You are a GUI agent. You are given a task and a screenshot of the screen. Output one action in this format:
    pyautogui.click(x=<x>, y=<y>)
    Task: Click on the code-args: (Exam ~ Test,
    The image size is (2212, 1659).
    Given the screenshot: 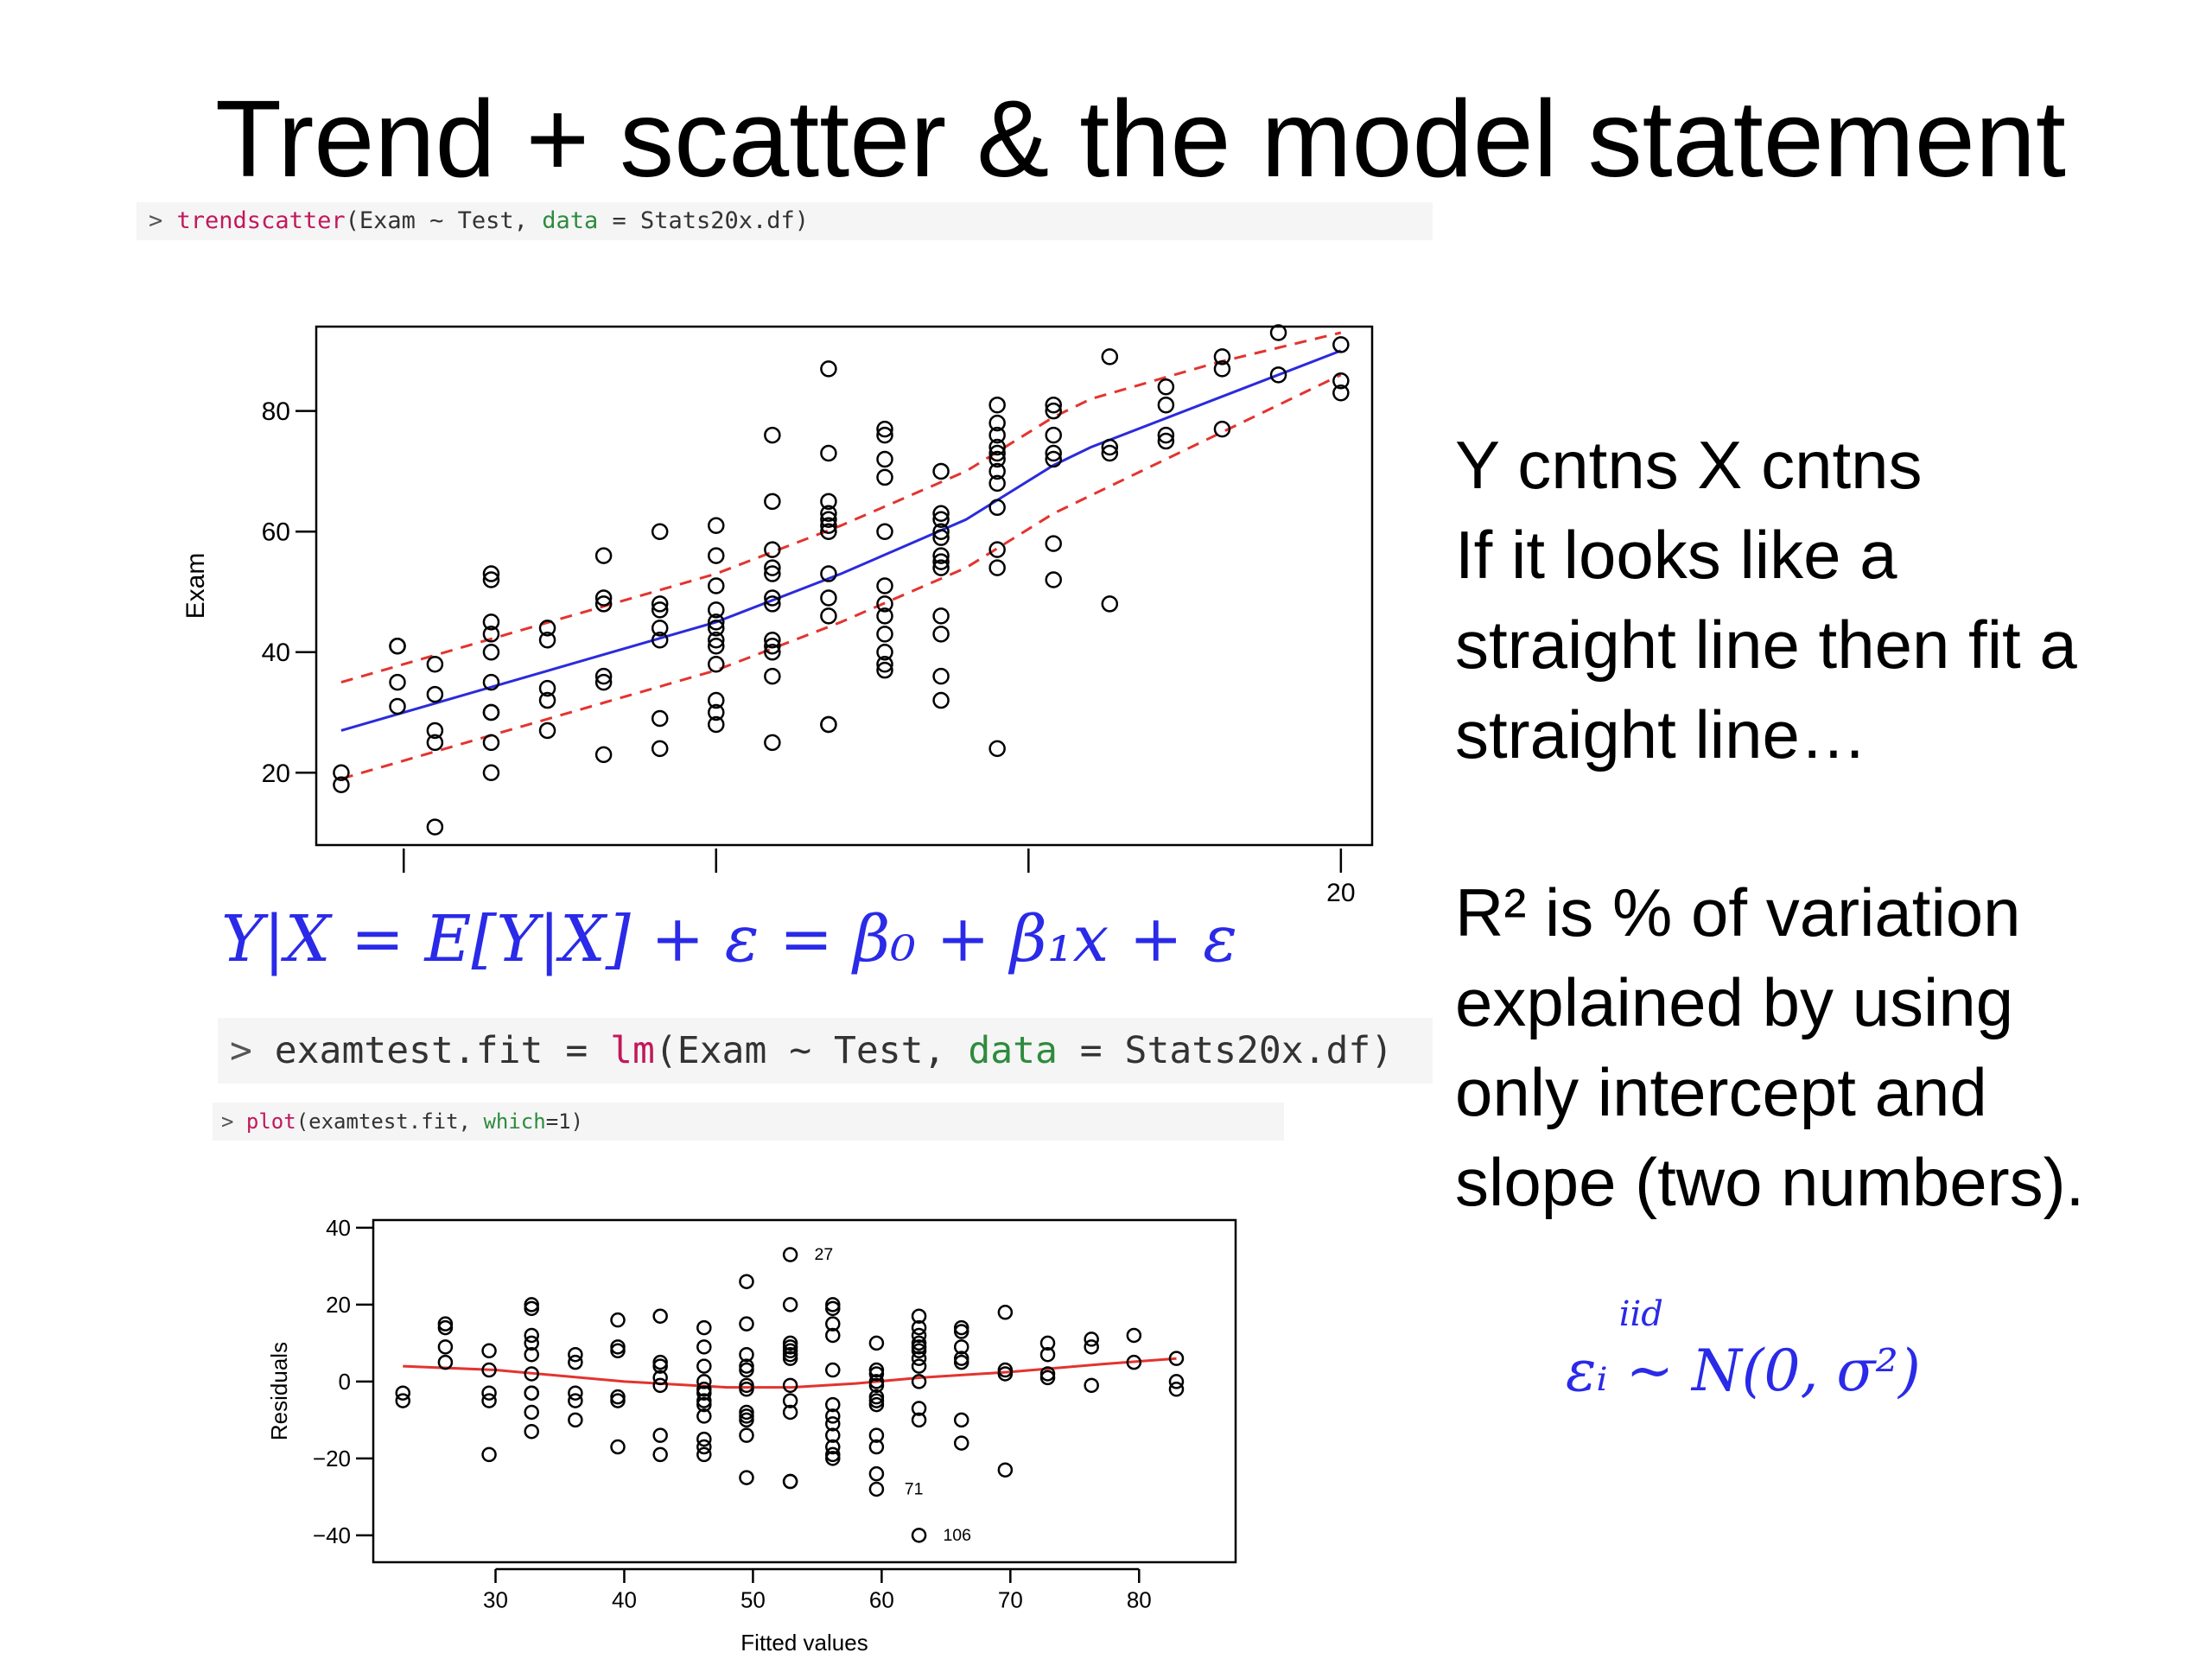 What is the action you would take?
    pyautogui.click(x=444, y=220)
    